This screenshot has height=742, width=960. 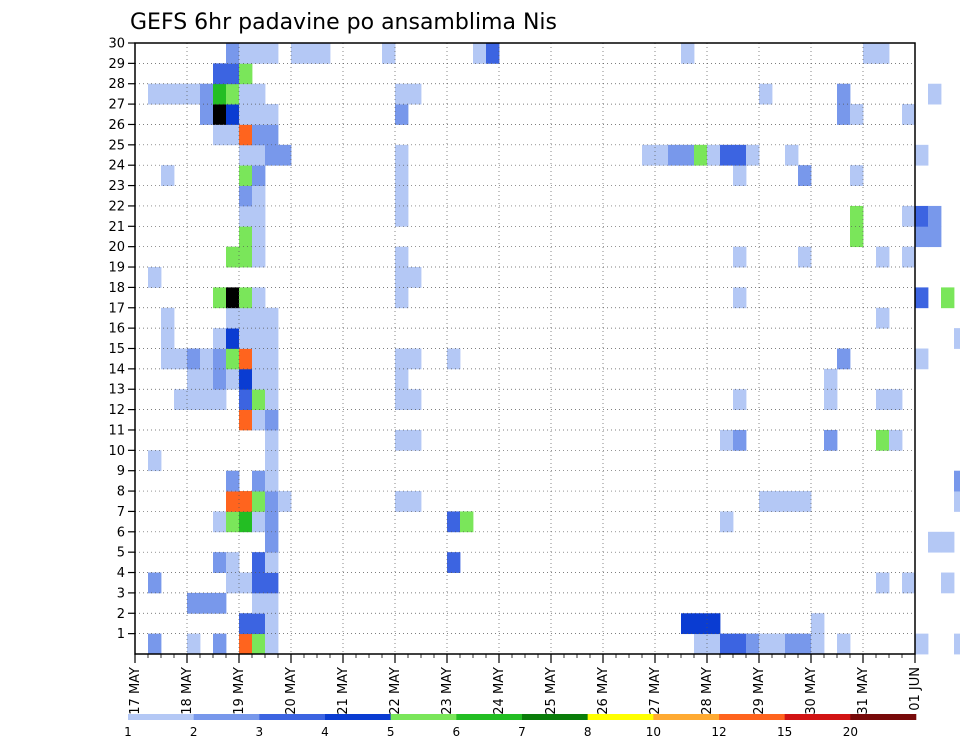 What do you see at coordinates (121, 471) in the screenshot?
I see `y-tick-label: 9` at bounding box center [121, 471].